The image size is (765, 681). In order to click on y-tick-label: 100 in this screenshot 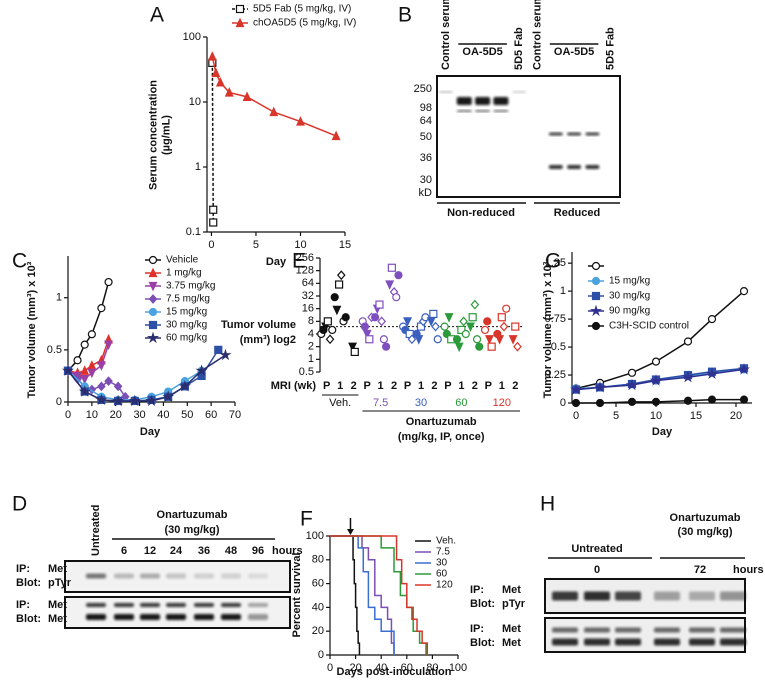, I will do `click(315, 536)`.